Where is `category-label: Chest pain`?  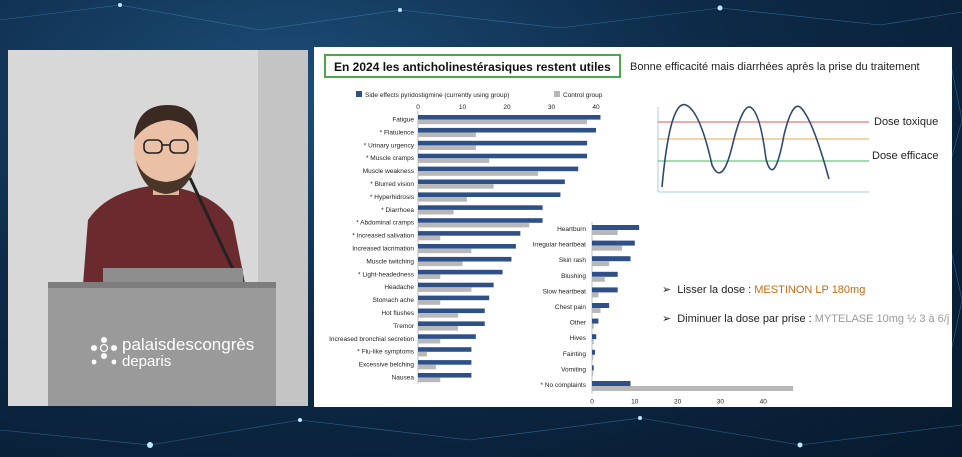 category-label: Chest pain is located at coordinates (570, 307).